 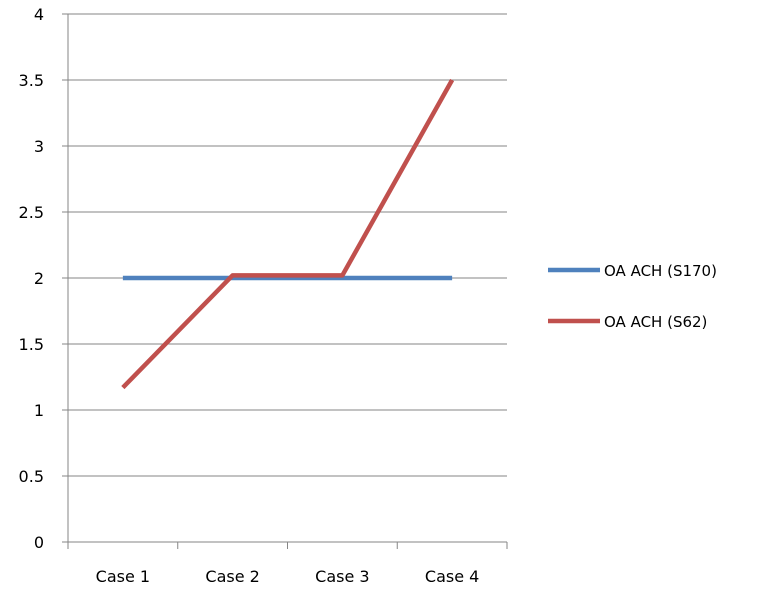 I want to click on legend-label: OA ACH (S170), so click(x=660, y=271).